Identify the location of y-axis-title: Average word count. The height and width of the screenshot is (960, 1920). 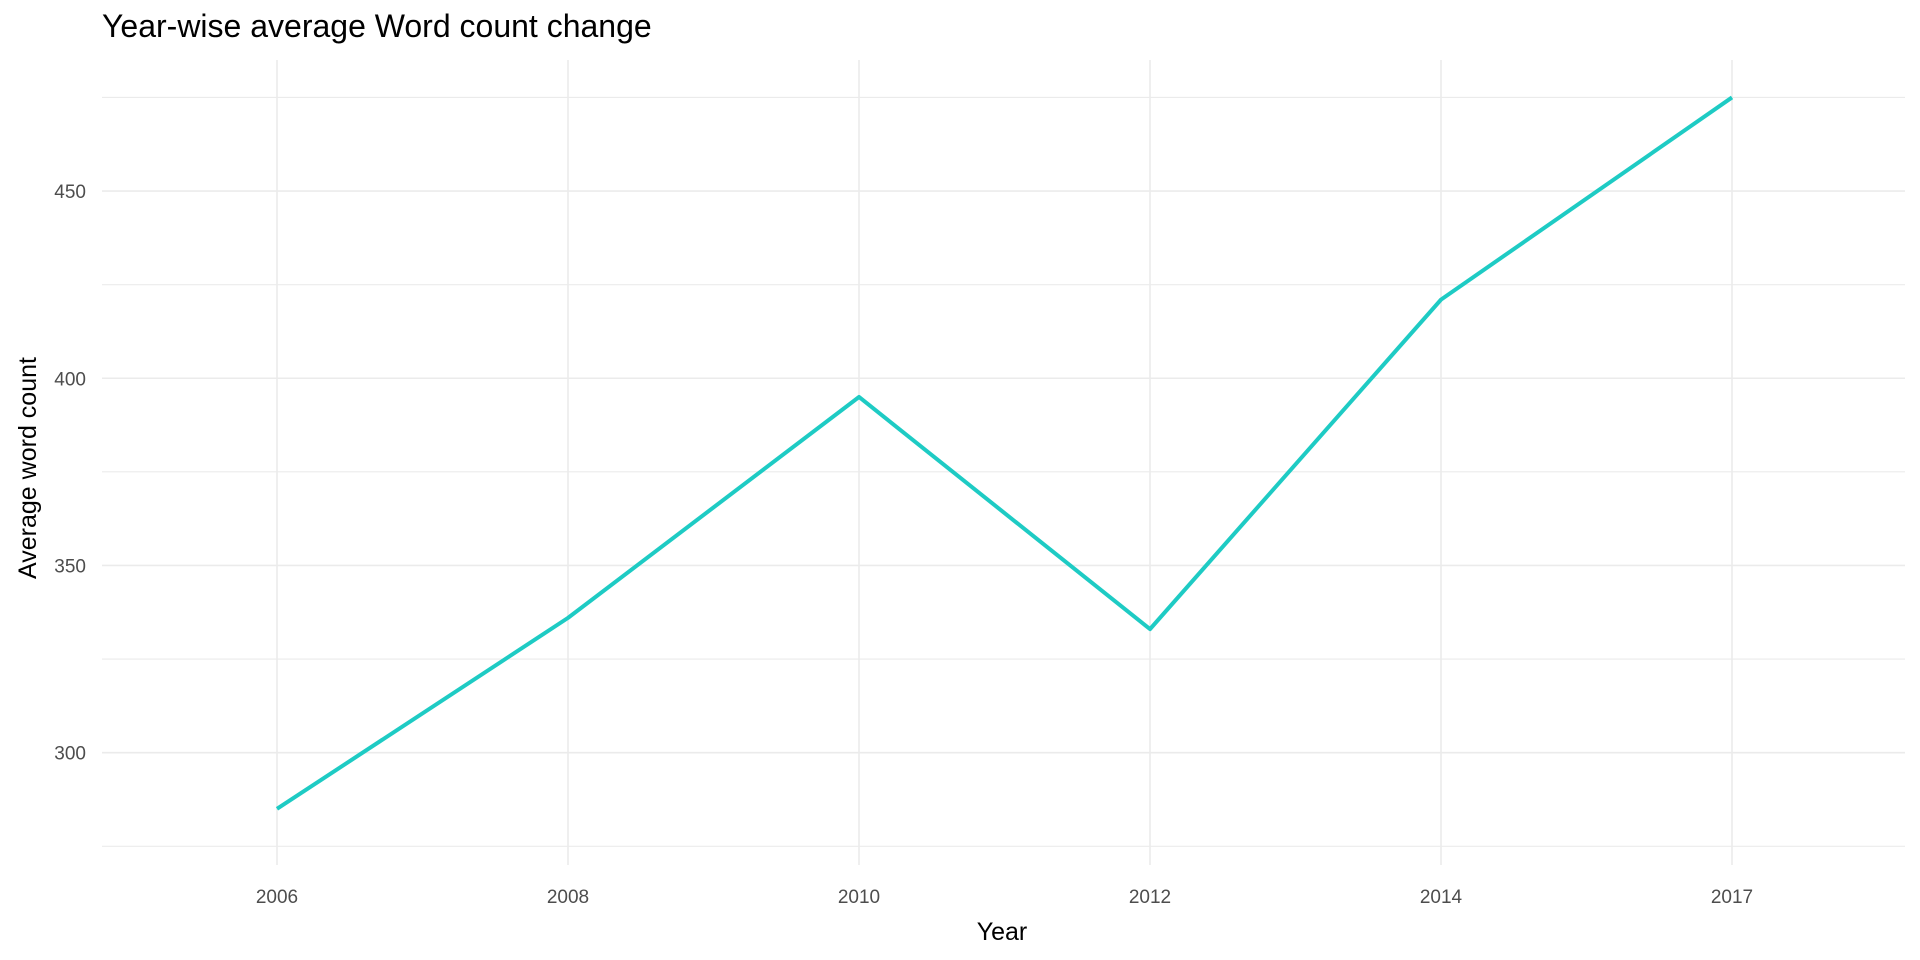
(28, 468).